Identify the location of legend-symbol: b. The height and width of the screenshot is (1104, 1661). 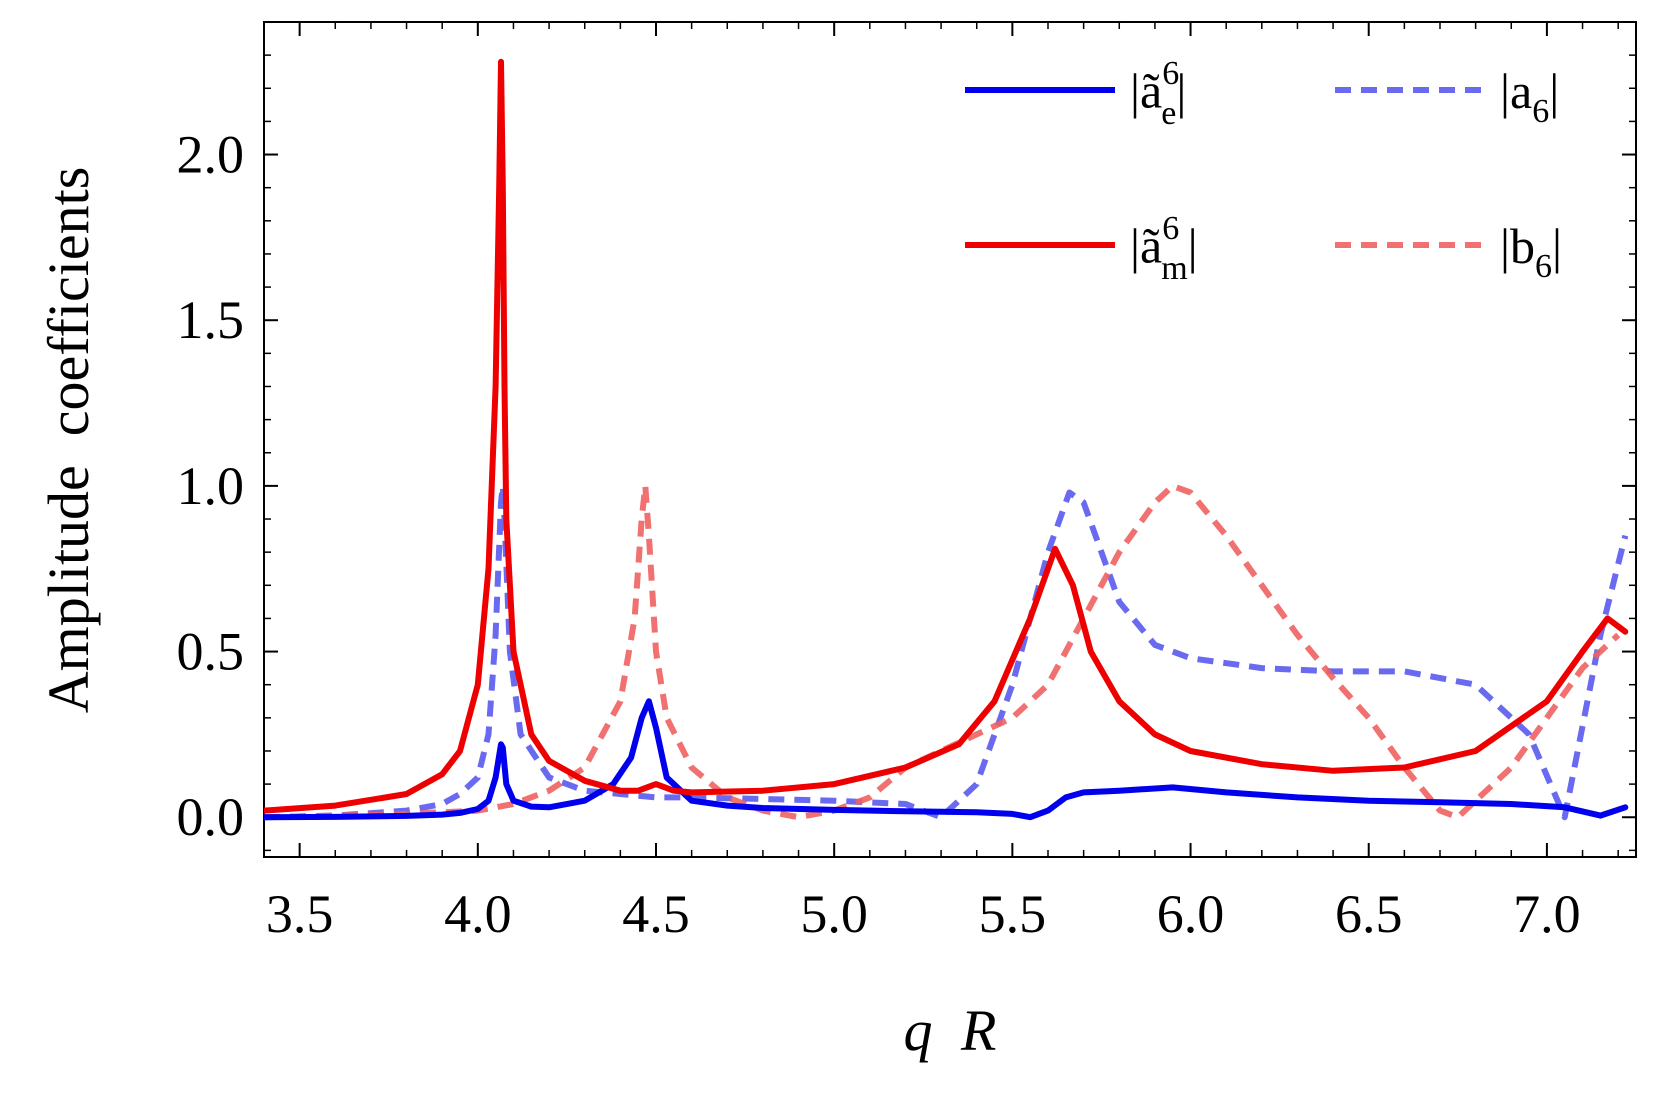
(1522, 246).